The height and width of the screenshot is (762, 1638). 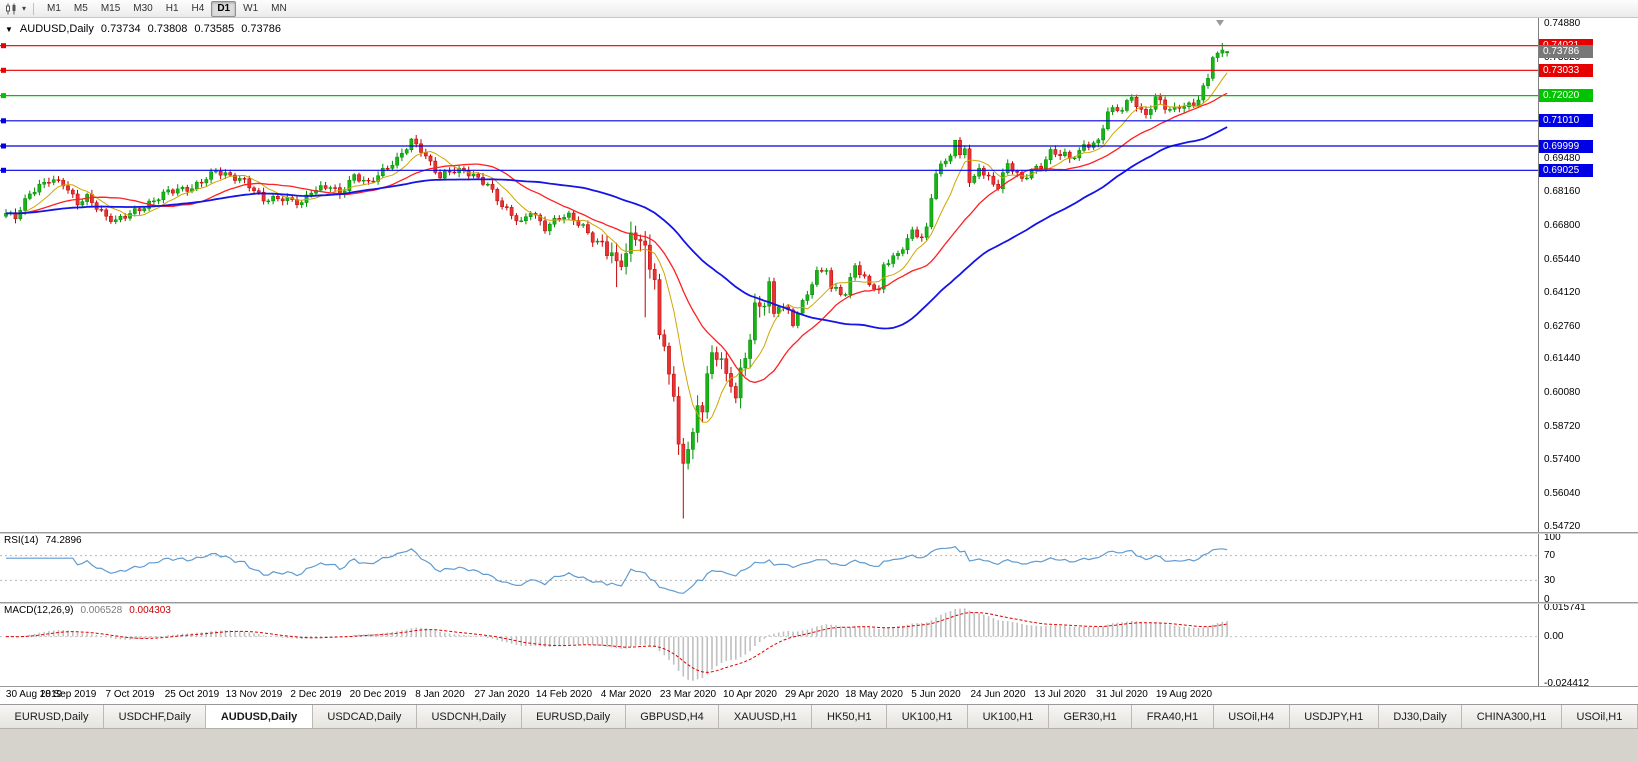 I want to click on time-label: 30 Aug 2019, so click(x=34, y=694).